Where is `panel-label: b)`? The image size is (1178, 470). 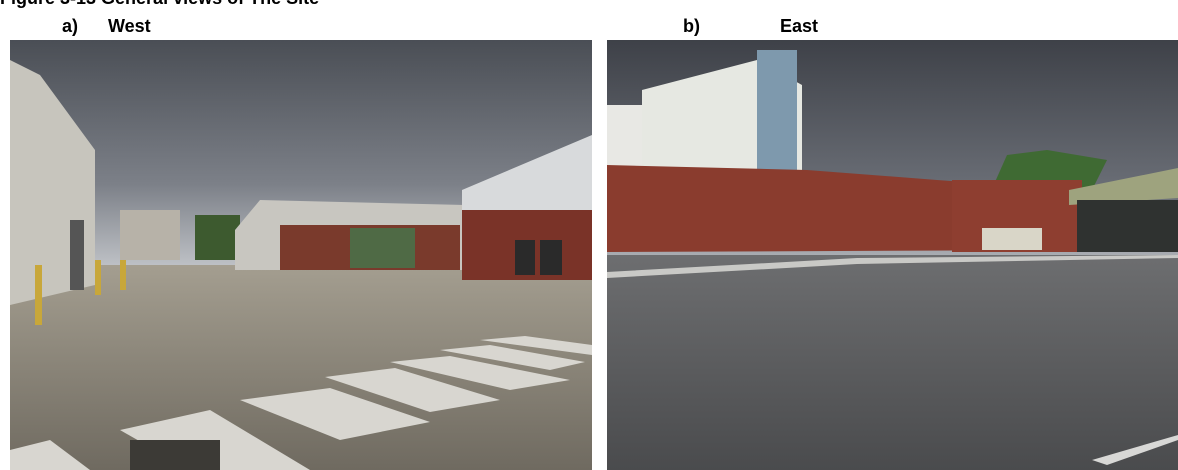 panel-label: b) is located at coordinates (691, 26).